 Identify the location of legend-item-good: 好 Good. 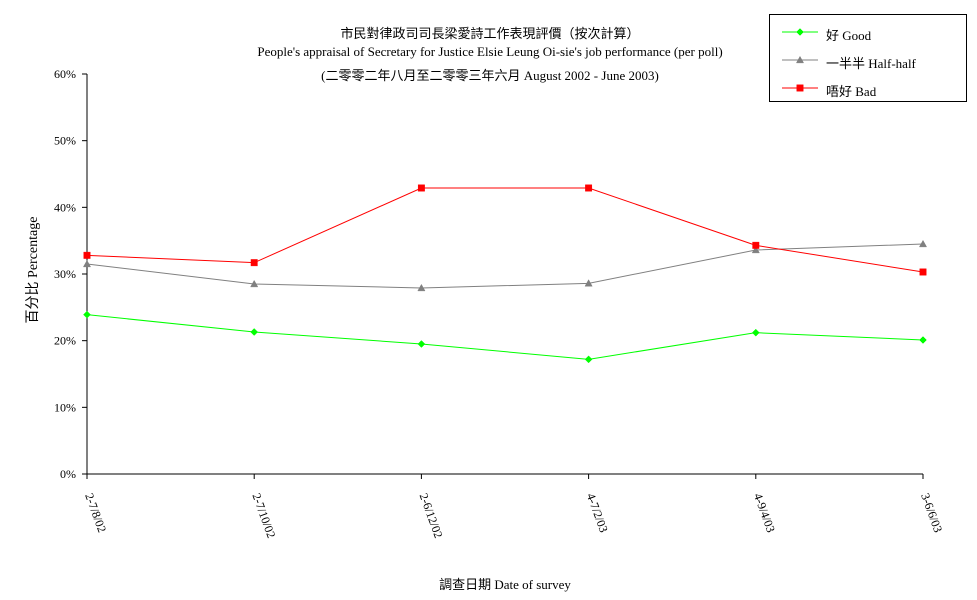
(868, 32).